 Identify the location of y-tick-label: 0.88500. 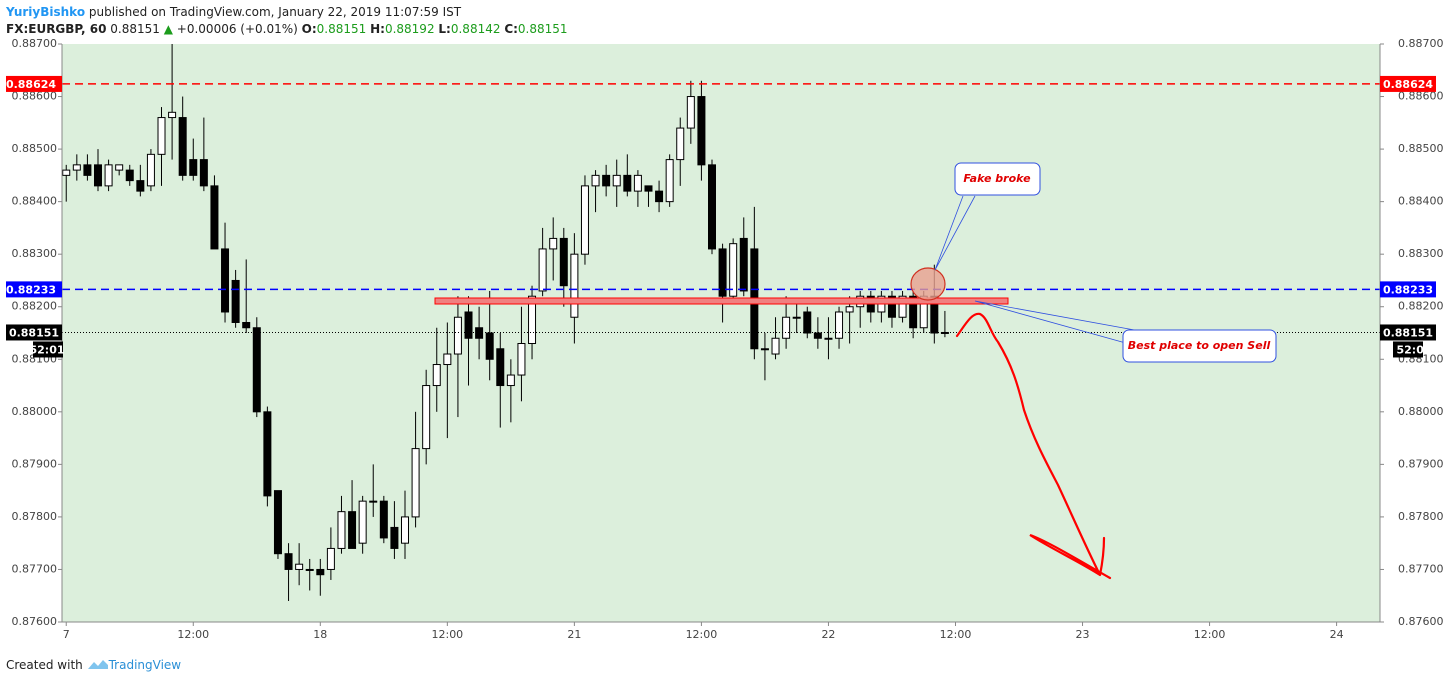
(35, 148).